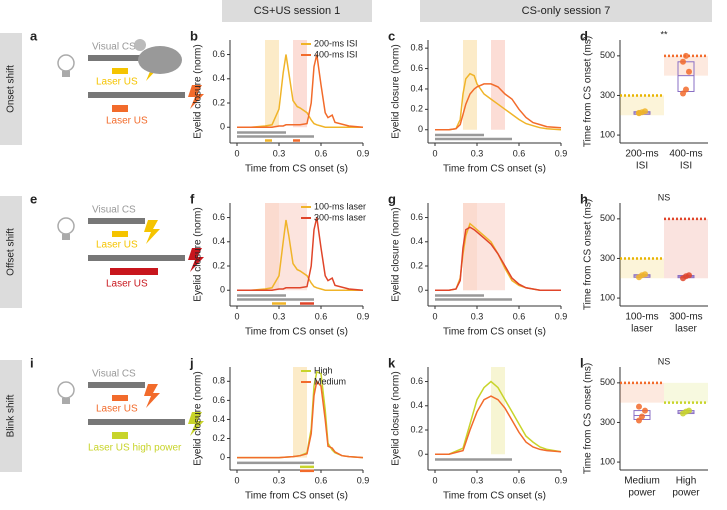  I want to click on row-label: Offset shift, so click(11, 252).